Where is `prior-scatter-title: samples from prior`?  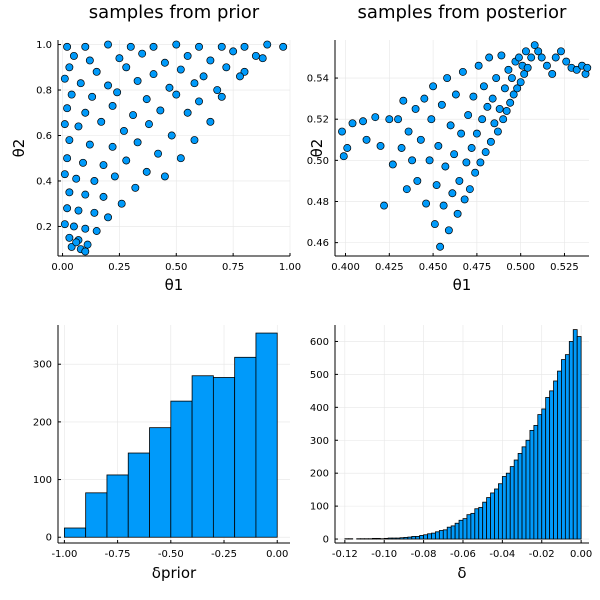 prior-scatter-title: samples from prior is located at coordinates (174, 12).